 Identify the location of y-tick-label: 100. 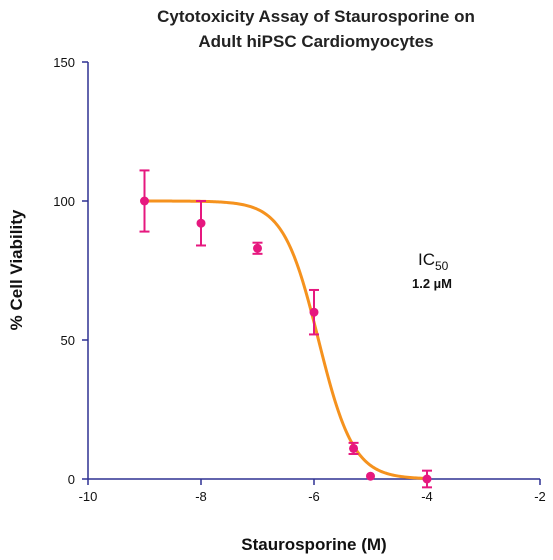
(64, 201).